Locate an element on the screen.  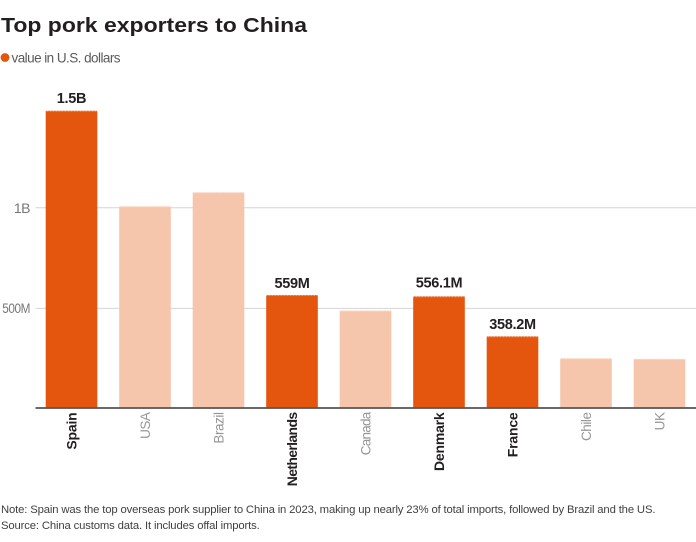
svg-text: 556.1M is located at coordinates (439, 284).